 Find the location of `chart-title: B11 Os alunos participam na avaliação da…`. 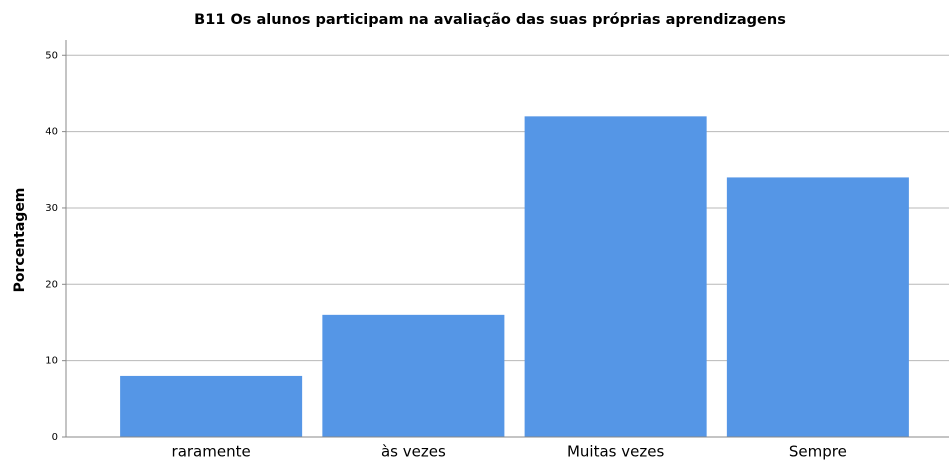

chart-title: B11 Os alunos participam na avaliação da… is located at coordinates (490, 20).